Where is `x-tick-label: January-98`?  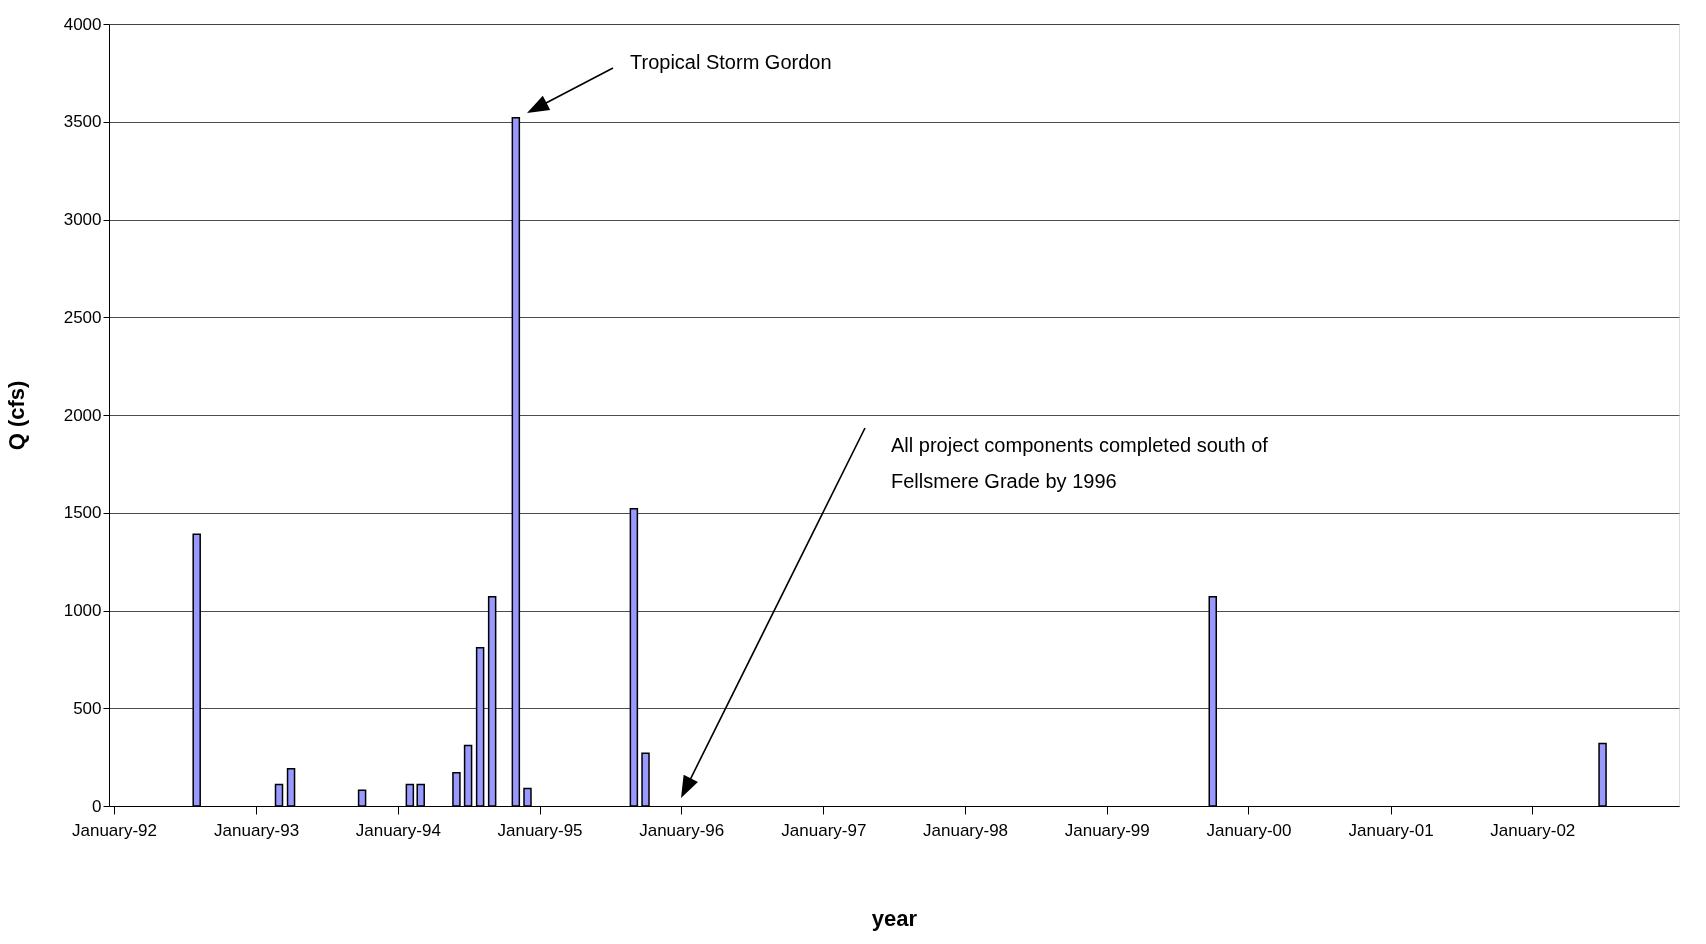 x-tick-label: January-98 is located at coordinates (966, 830).